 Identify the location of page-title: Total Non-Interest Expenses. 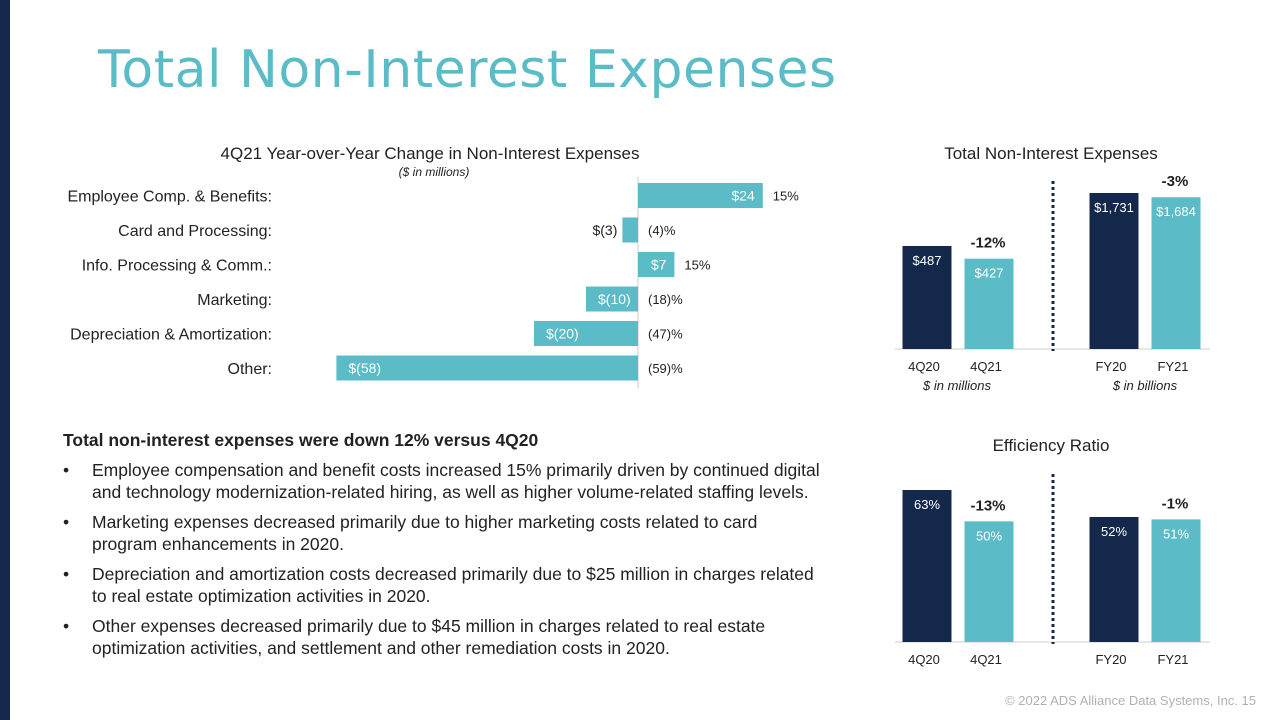
(467, 70).